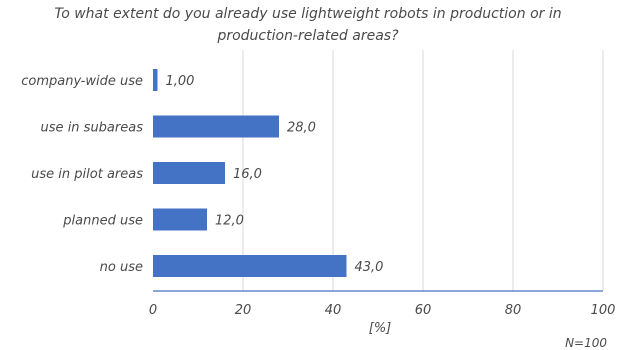 This screenshot has height=350, width=617. What do you see at coordinates (180, 219) in the screenshot?
I see `bar-planned-use` at bounding box center [180, 219].